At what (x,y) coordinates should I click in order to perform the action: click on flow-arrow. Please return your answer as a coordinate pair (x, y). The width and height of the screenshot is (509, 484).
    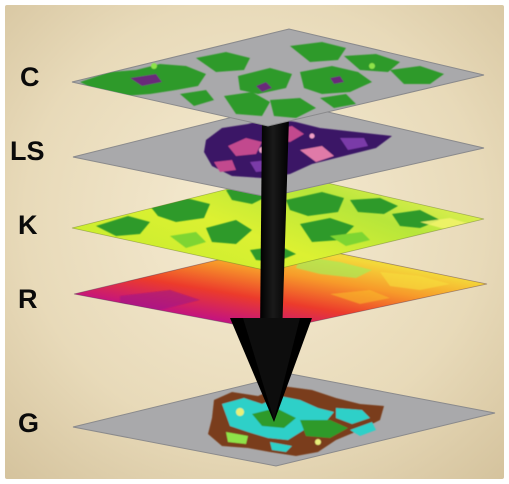
    Looking at the image, I should click on (271, 270).